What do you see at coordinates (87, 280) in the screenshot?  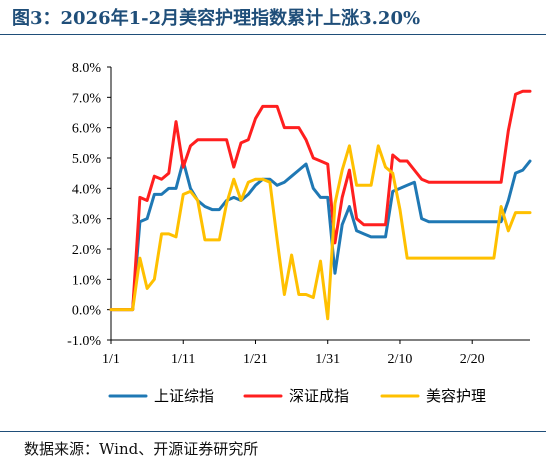 I see `y-tick-label: 1.0%` at bounding box center [87, 280].